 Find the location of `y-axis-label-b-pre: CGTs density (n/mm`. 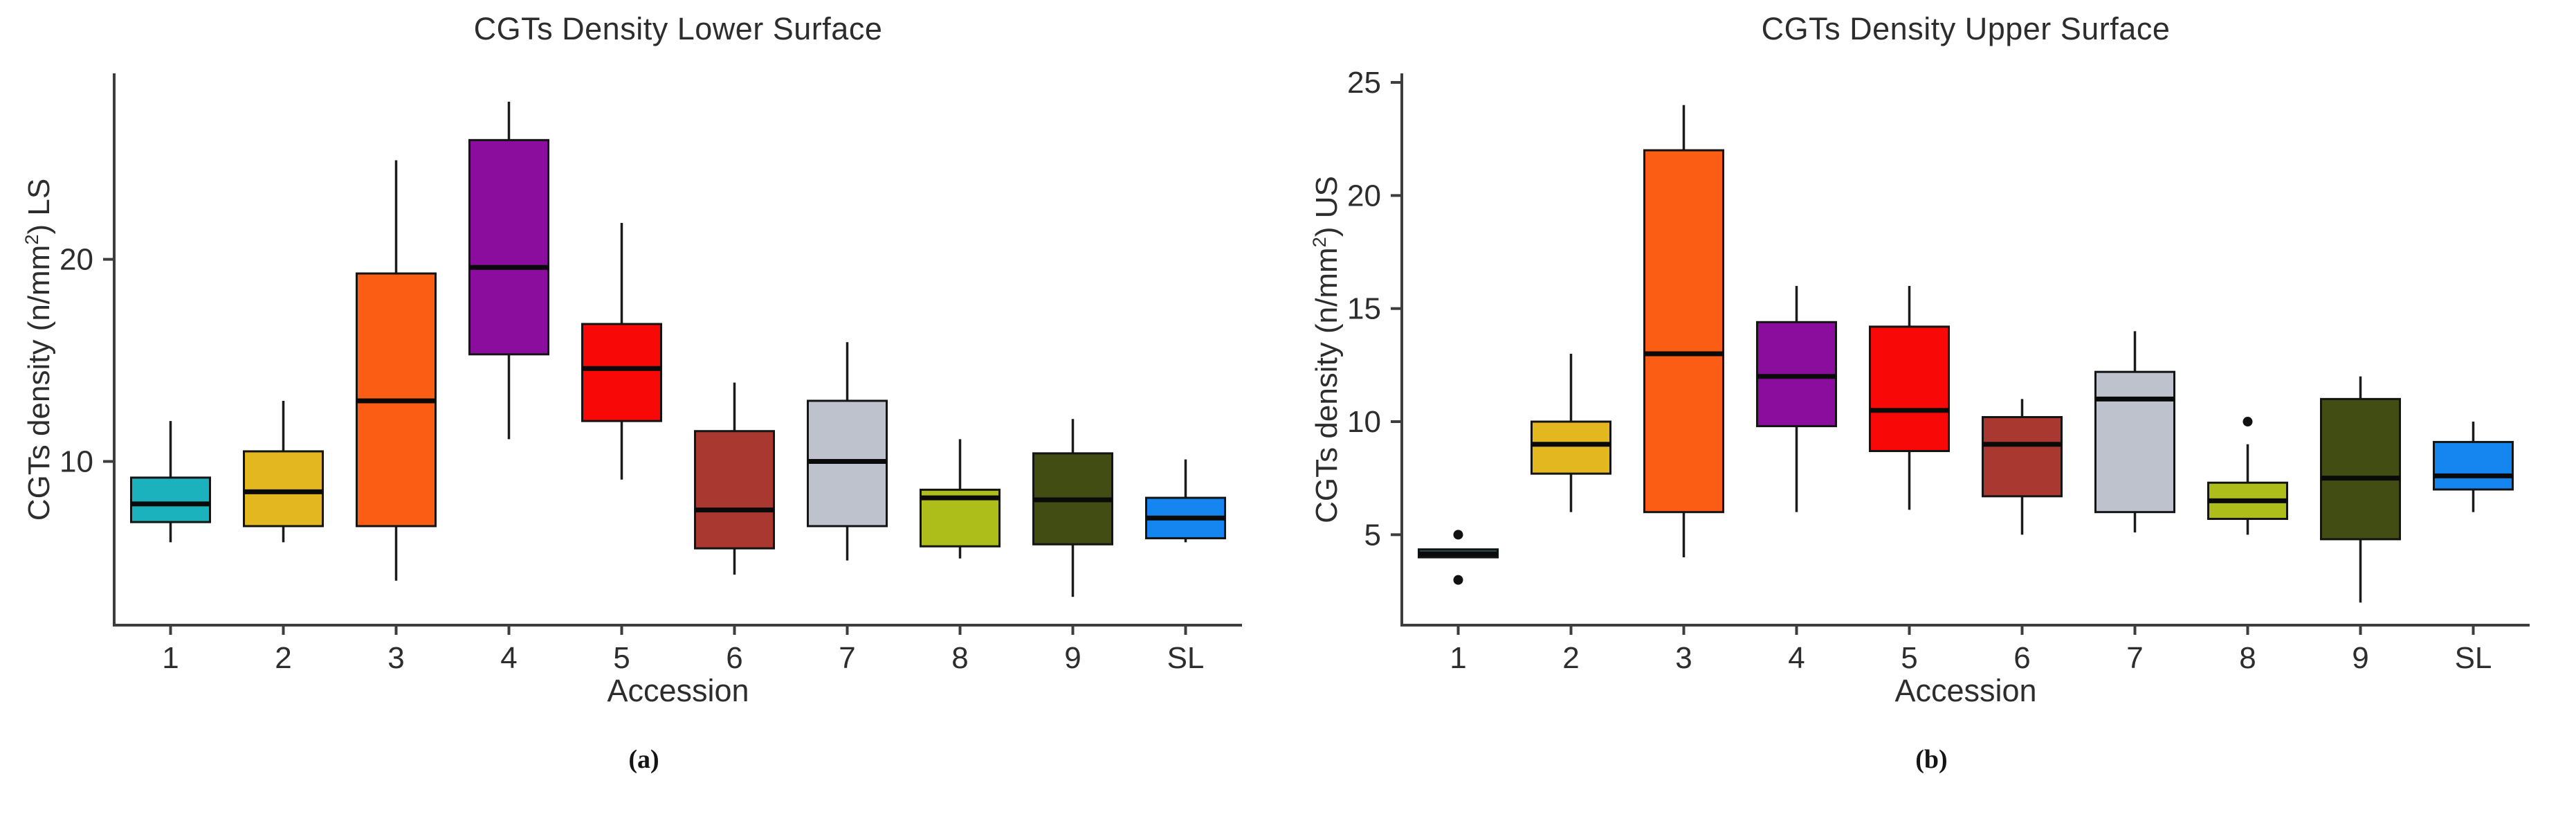

y-axis-label-b-pre: CGTs density (n/mm is located at coordinates (1327, 385).